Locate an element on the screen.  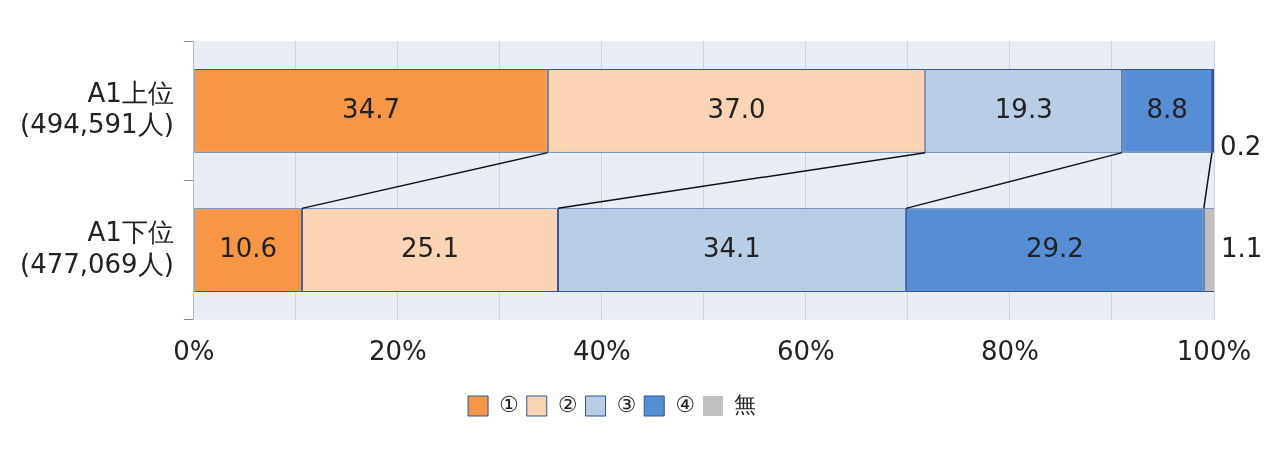
y-tick-label: A1上位 (494,591人) is located at coordinates (96, 109).